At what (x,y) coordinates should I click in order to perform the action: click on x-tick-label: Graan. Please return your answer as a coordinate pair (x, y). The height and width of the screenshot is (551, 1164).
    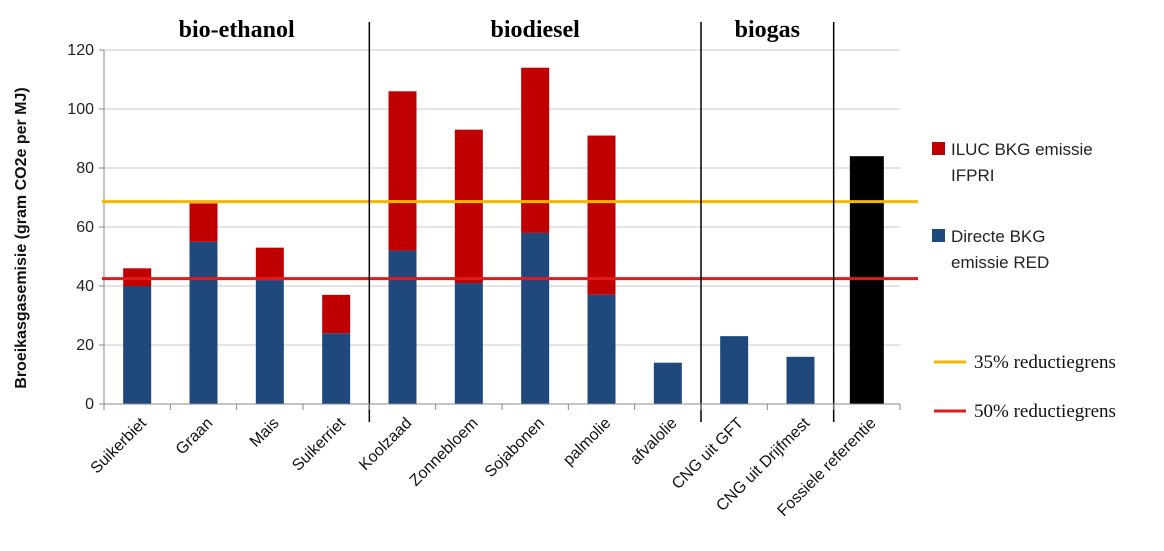
    Looking at the image, I should click on (194, 436).